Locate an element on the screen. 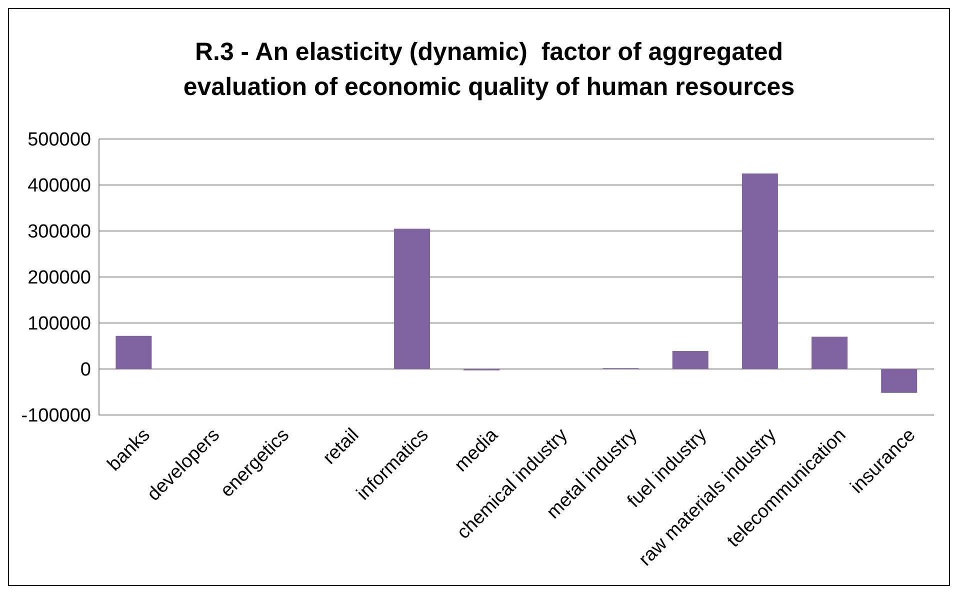 This screenshot has height=594, width=958. y-tick-label: 300000 is located at coordinates (59, 232).